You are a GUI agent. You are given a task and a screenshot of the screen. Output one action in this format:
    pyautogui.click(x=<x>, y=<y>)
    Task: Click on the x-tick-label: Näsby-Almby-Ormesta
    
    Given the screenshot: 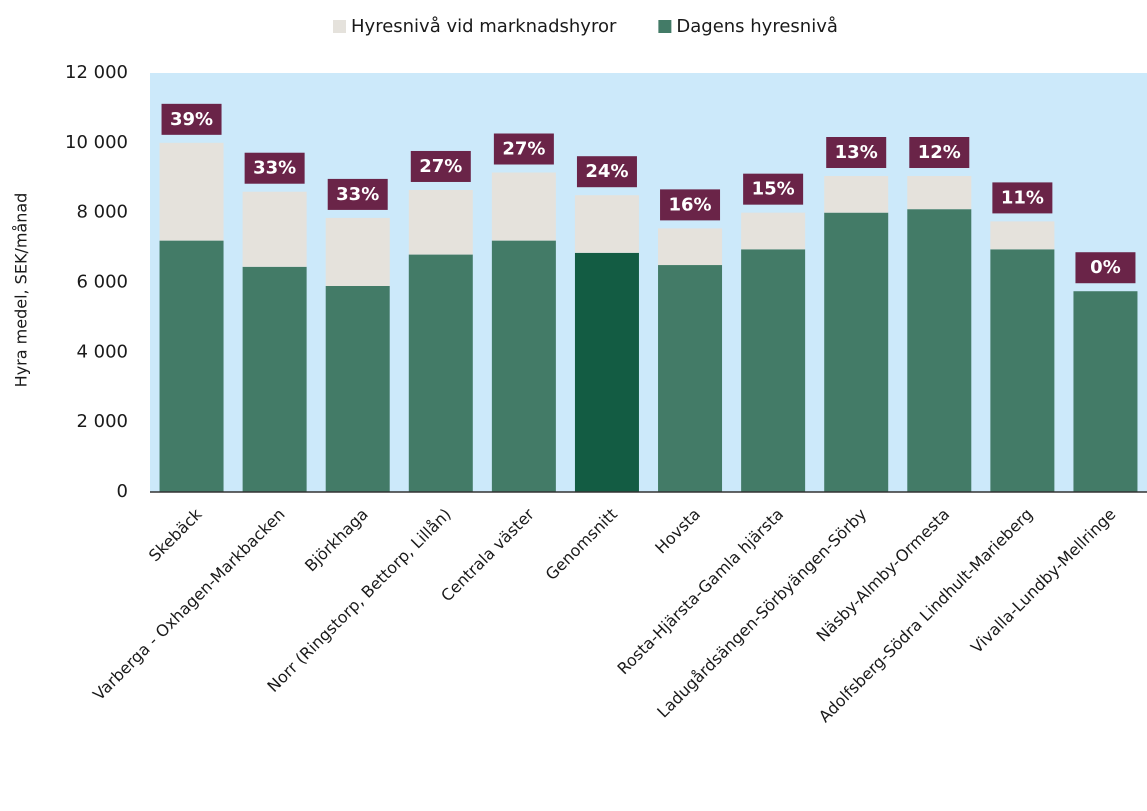 What is the action you would take?
    pyautogui.click(x=882, y=575)
    